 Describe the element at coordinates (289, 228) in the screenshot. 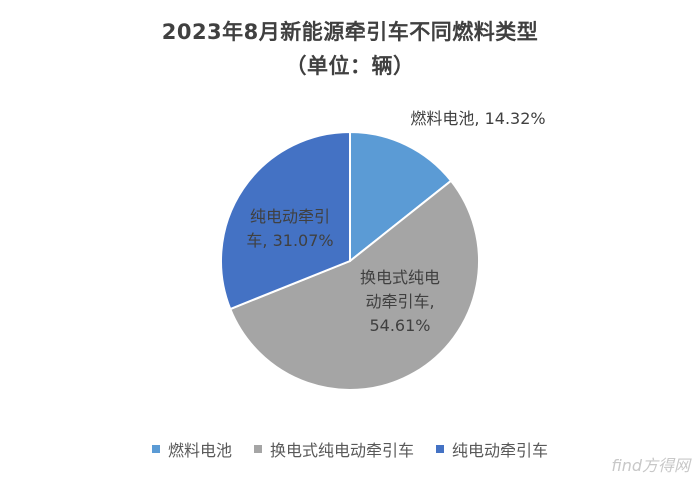

I see `slice-data-label: 纯电动牵引车, 31.07%` at that location.